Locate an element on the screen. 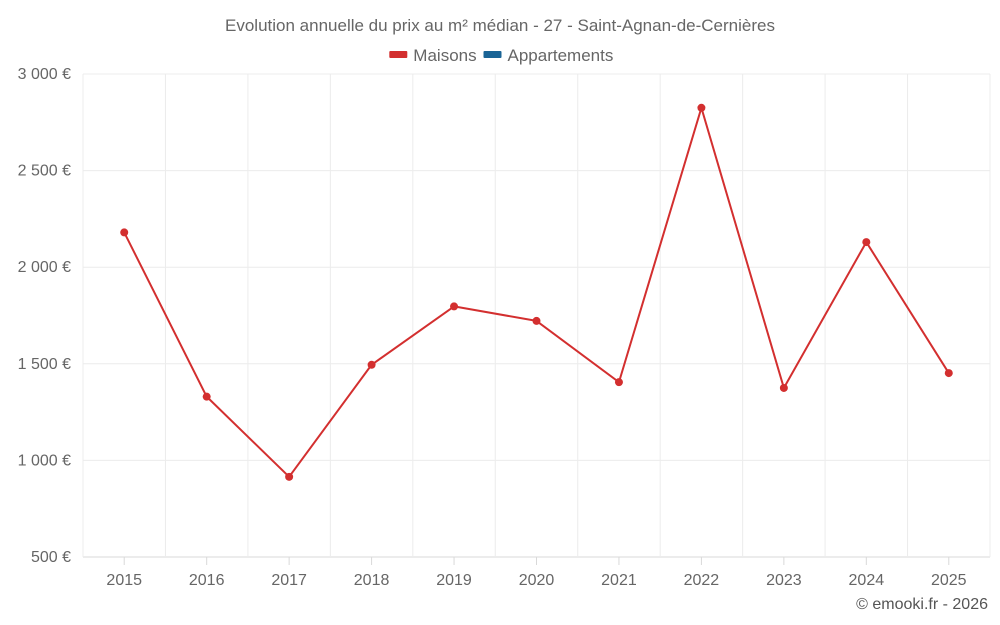 The image size is (1000, 625). x-tick-label: 2024 is located at coordinates (867, 580).